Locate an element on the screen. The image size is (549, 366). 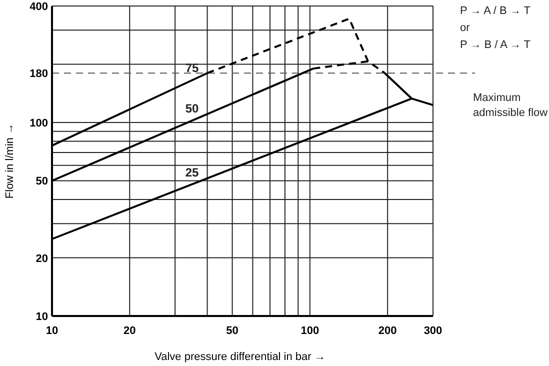
y-tick-label: 50 is located at coordinates (42, 182).